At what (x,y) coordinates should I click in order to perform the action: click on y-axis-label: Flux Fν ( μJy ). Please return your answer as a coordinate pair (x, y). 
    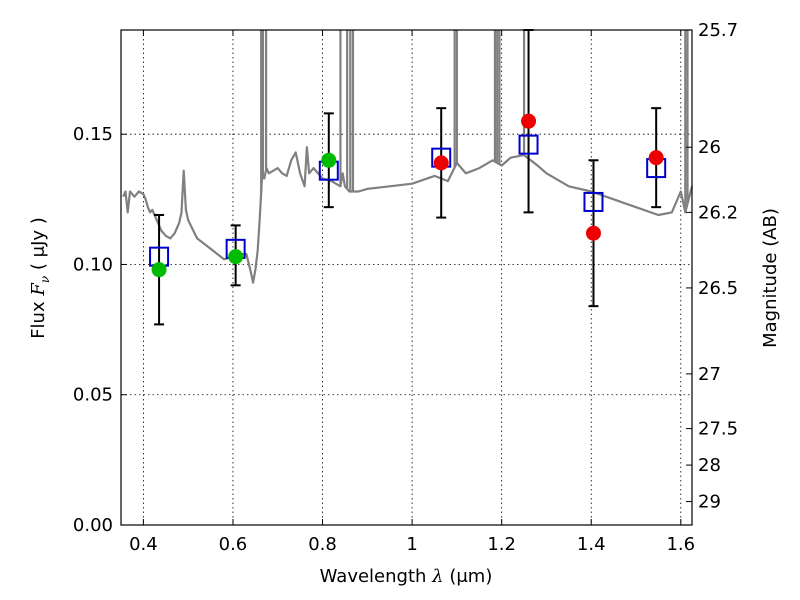
    Looking at the image, I should click on (40, 278).